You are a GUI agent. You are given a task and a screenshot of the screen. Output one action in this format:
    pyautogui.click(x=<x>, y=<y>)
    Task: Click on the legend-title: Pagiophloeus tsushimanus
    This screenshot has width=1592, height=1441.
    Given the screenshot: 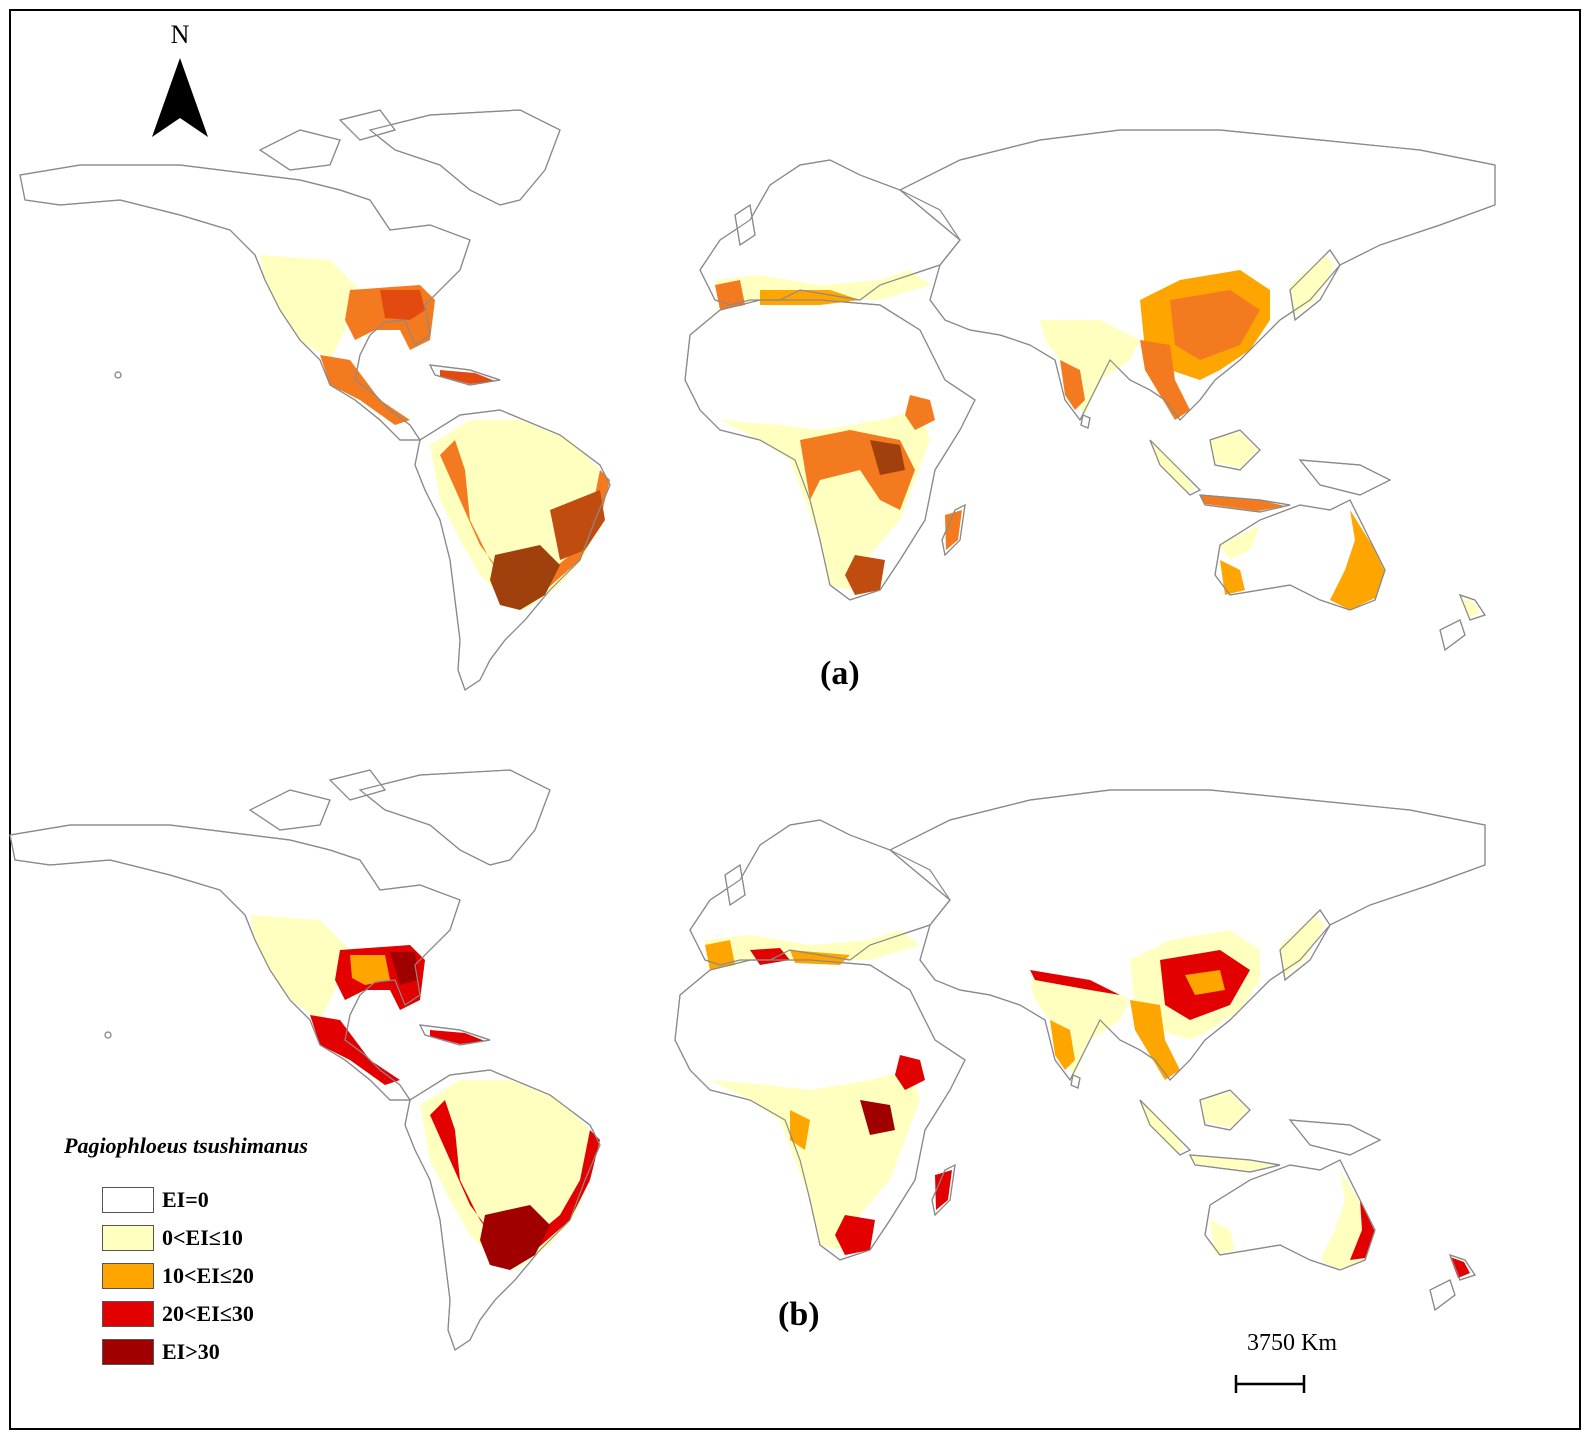 What is the action you would take?
    pyautogui.click(x=186, y=1145)
    